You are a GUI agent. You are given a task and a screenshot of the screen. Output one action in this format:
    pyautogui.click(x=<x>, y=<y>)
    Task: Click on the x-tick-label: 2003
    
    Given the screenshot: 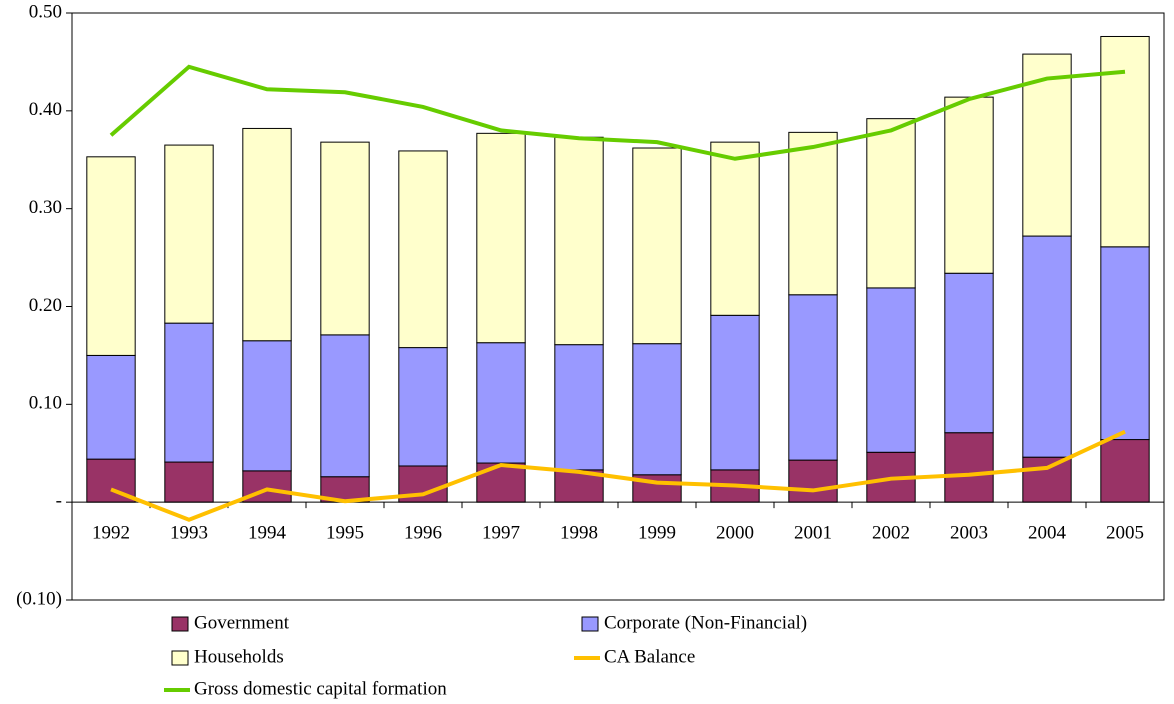 What is the action you would take?
    pyautogui.click(x=969, y=533)
    